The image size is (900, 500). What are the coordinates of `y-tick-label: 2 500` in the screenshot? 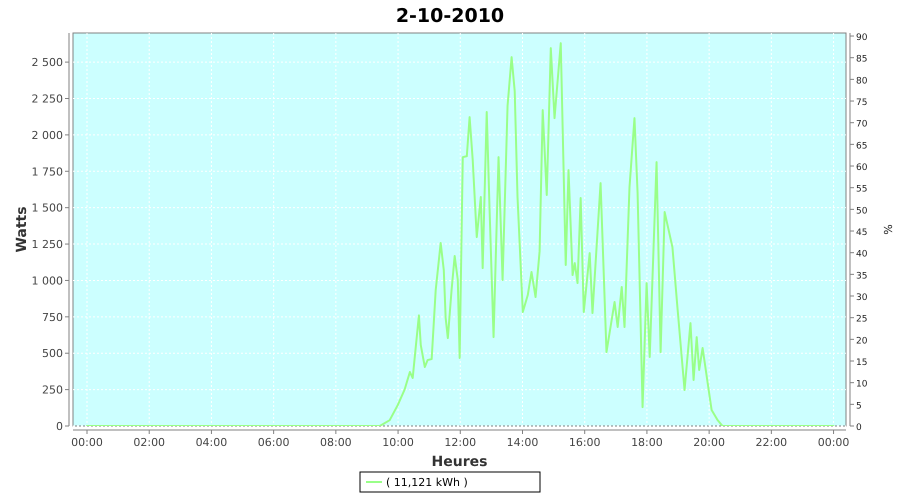 It's located at (47, 63).